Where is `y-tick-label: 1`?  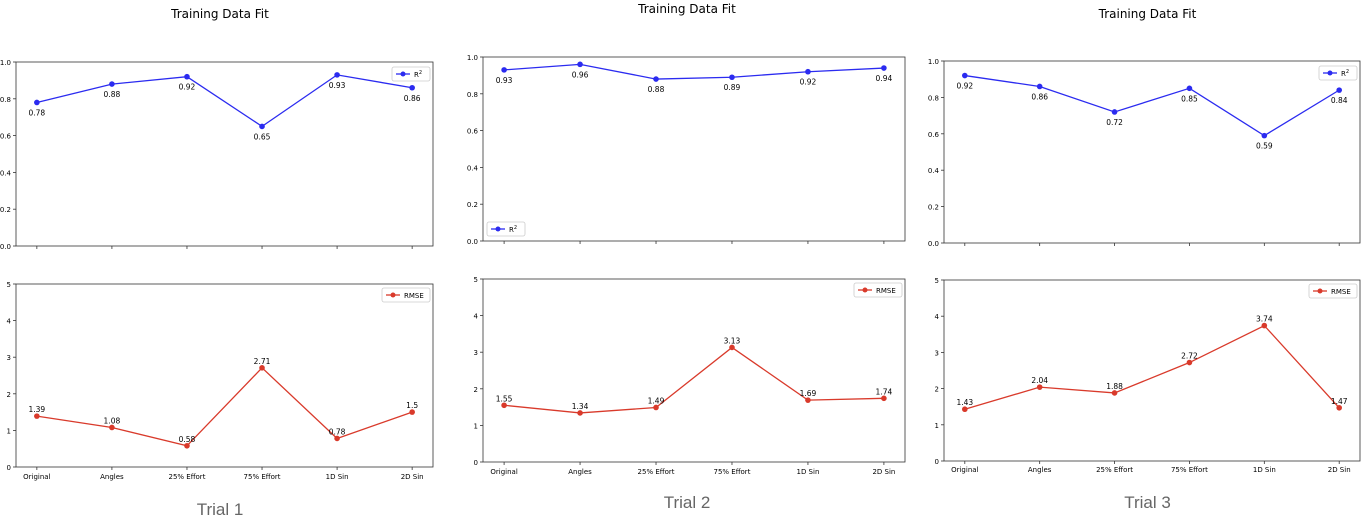
y-tick-label: 1 is located at coordinates (476, 426).